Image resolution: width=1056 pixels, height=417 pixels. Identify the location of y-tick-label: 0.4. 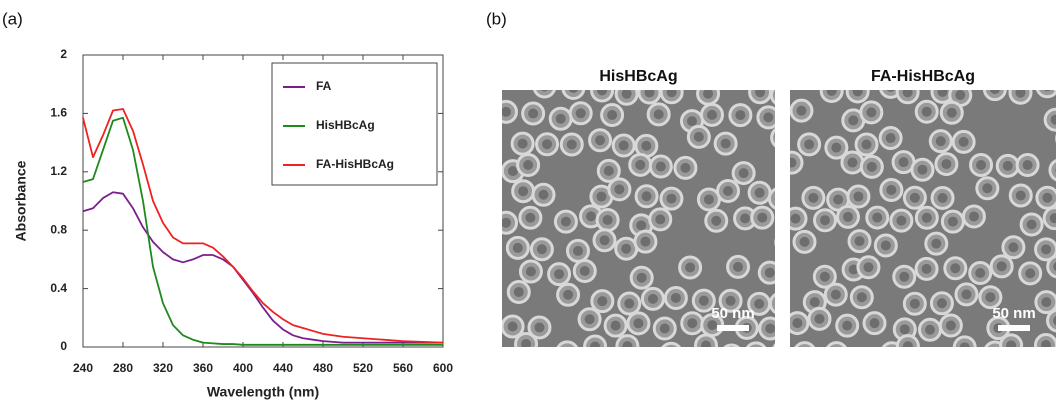
(58, 288).